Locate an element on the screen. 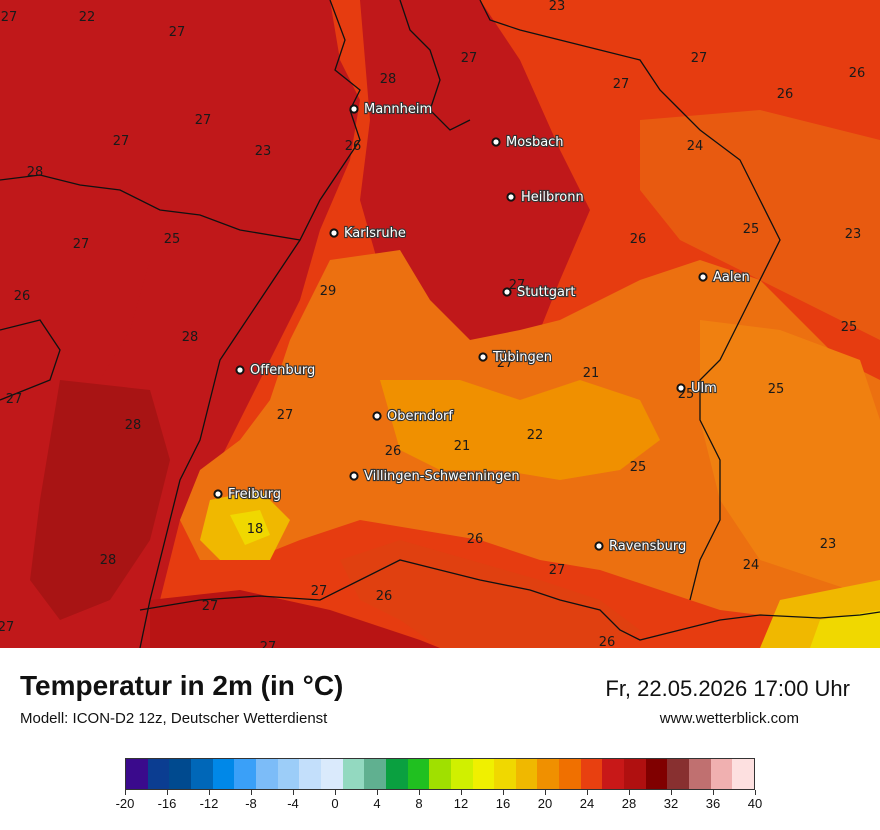 The height and width of the screenshot is (830, 880). city-label: Ulm is located at coordinates (704, 388).